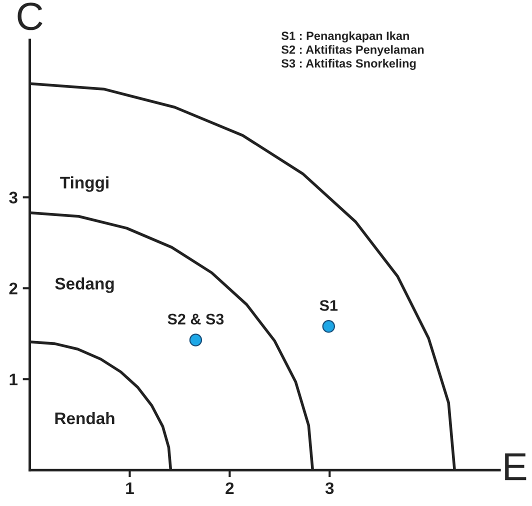 This screenshot has width=532, height=506. I want to click on series-label: S1, so click(329, 305).